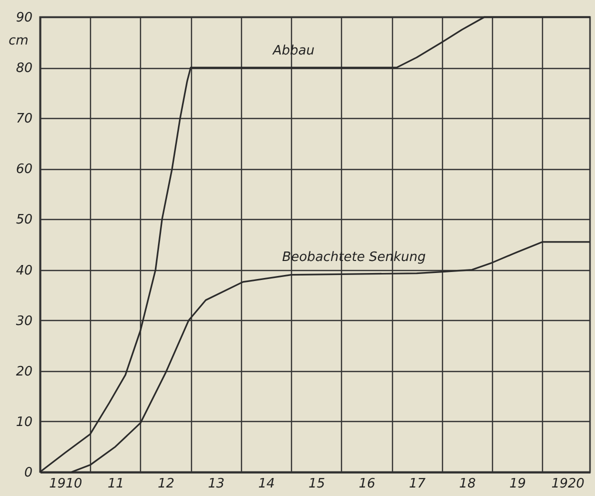 This screenshot has height=496, width=595. I want to click on x-tick-label: 1920, so click(567, 484).